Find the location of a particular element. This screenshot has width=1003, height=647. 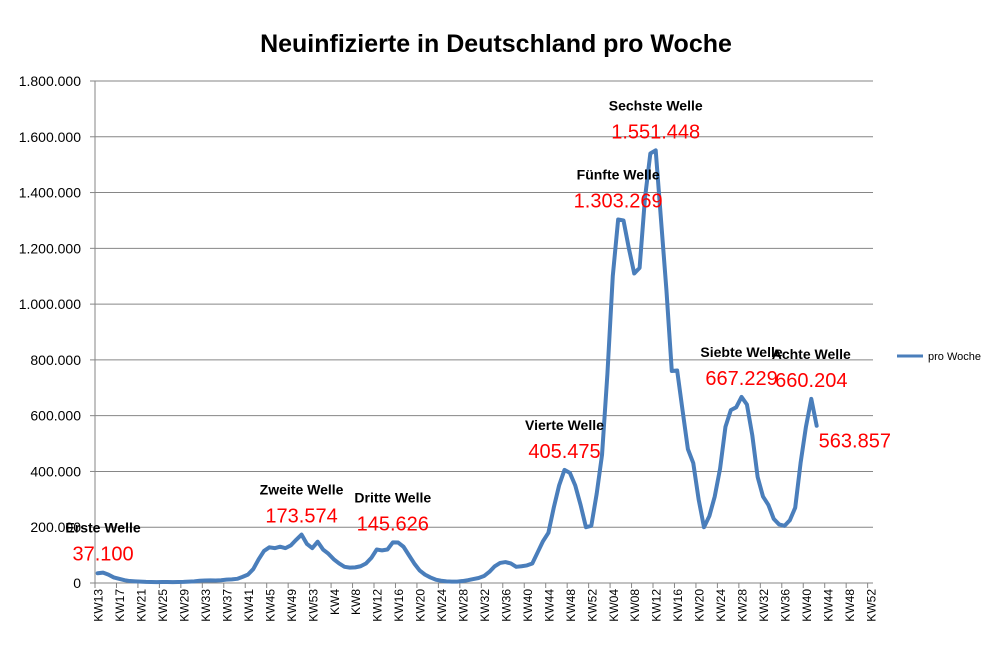

y-tick-label: 1.600.000 is located at coordinates (50, 137).